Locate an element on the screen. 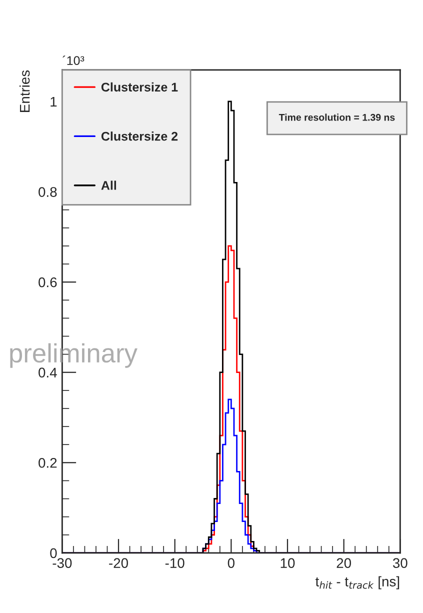 The image size is (423, 613). y-tick-label: 1 is located at coordinates (53, 101).